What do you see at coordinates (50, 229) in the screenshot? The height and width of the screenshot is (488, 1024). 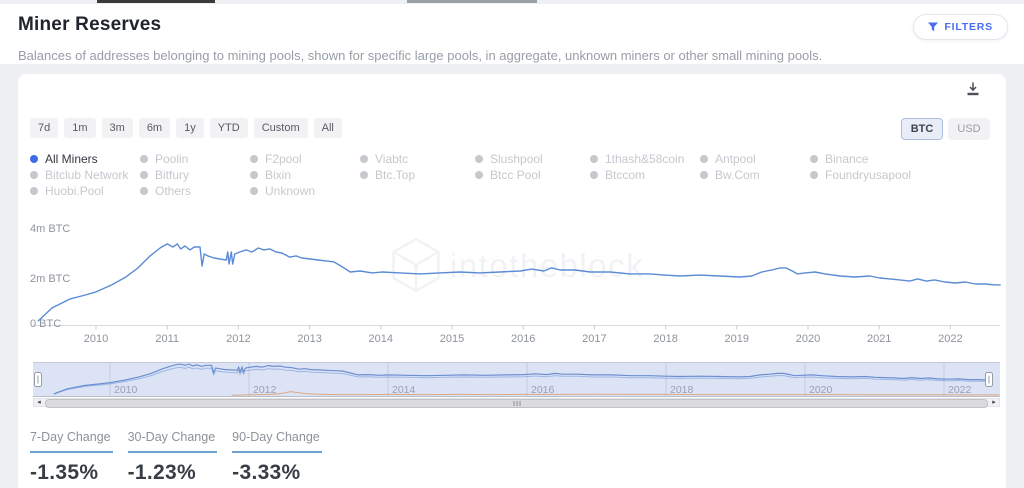 I see `y-axis-label: 4m BTC` at bounding box center [50, 229].